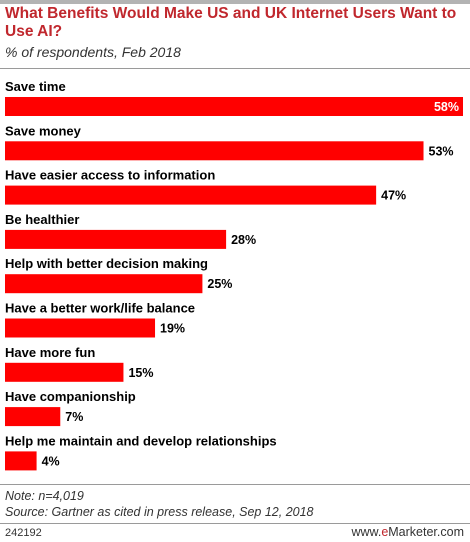 This screenshot has width=470, height=542. Describe the element at coordinates (100, 308) in the screenshot. I see `category-label: Have a better work/life balance` at that location.